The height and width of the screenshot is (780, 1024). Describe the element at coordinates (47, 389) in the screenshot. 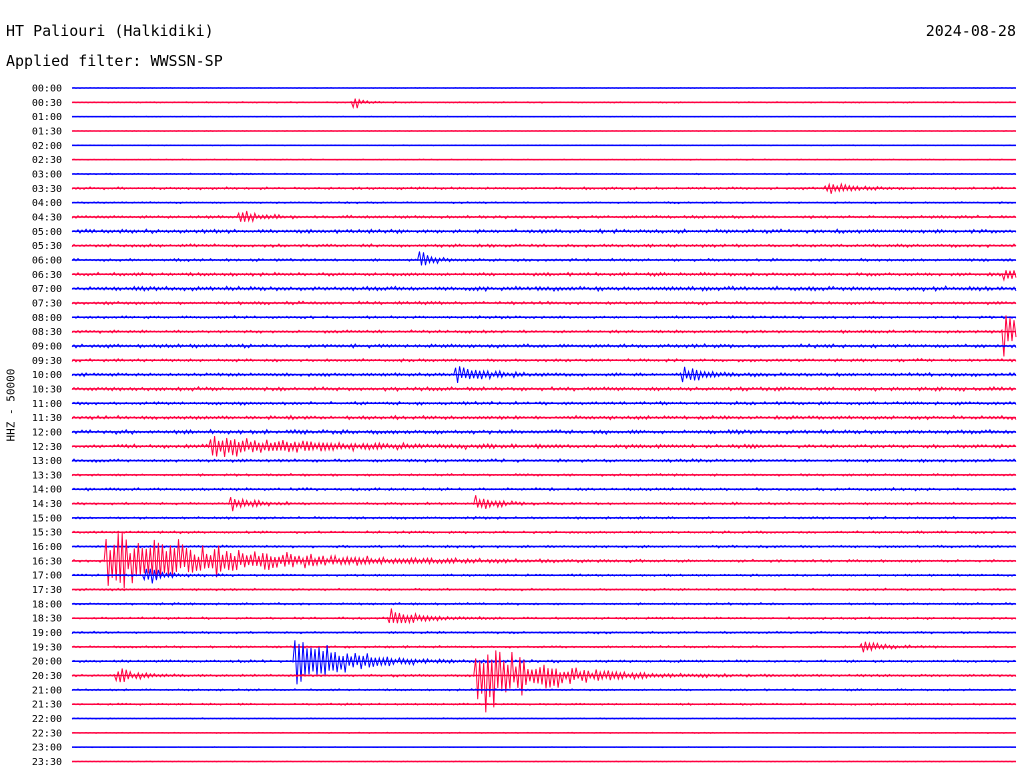

I see `tick-label-1030: 10:30` at that location.